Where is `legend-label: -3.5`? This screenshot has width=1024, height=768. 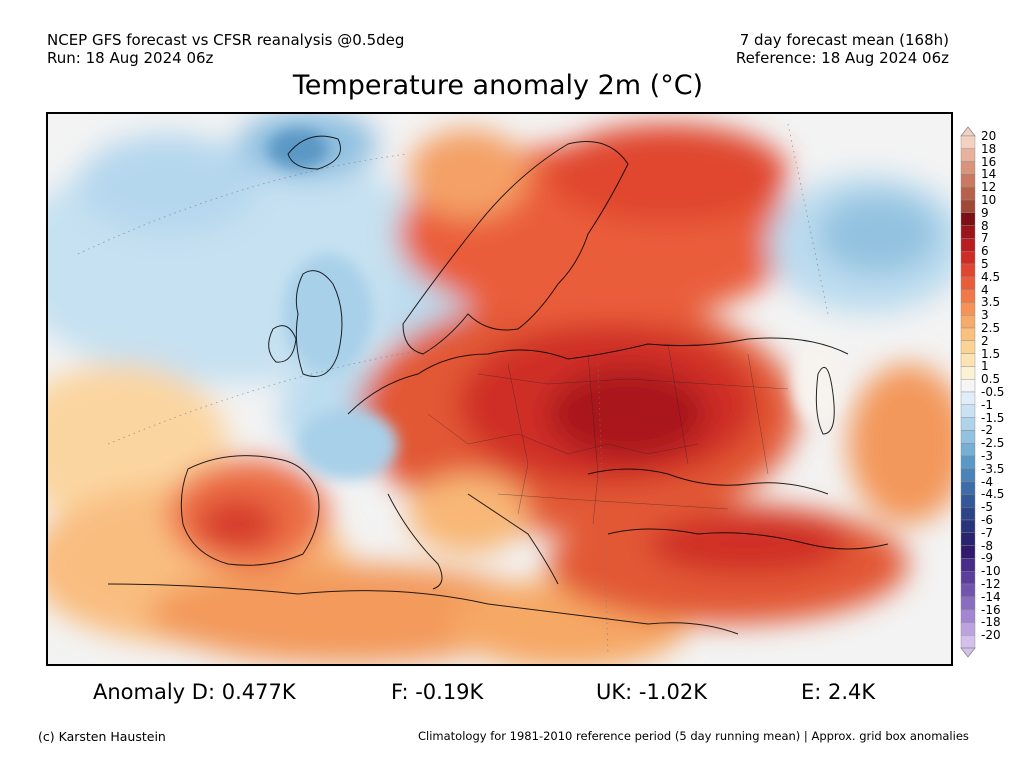
legend-label: -3.5 is located at coordinates (993, 468).